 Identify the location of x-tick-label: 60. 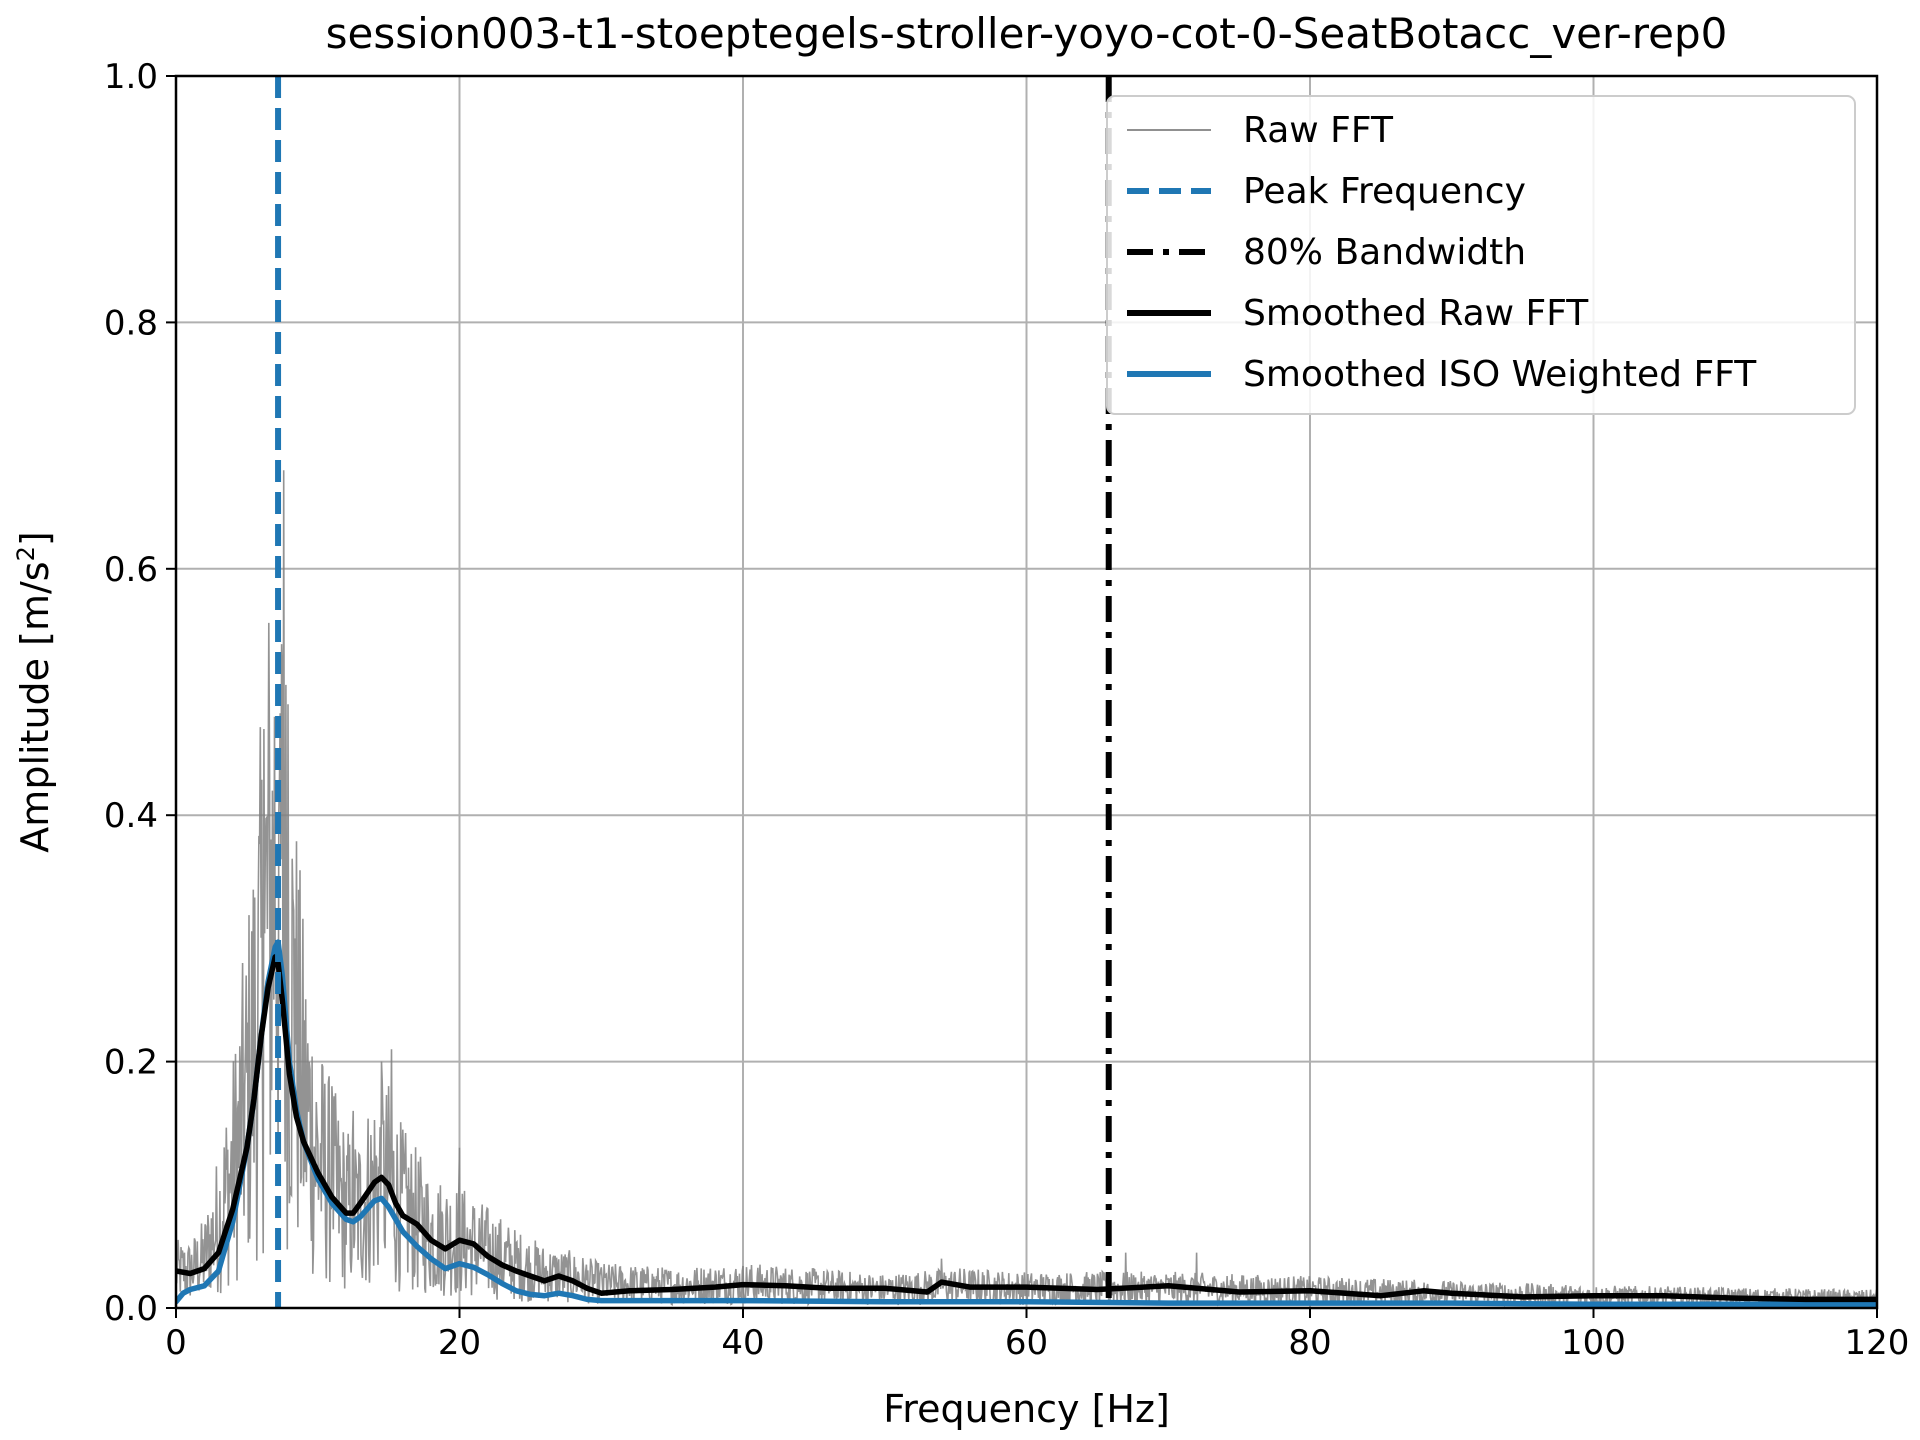
(1026, 1343).